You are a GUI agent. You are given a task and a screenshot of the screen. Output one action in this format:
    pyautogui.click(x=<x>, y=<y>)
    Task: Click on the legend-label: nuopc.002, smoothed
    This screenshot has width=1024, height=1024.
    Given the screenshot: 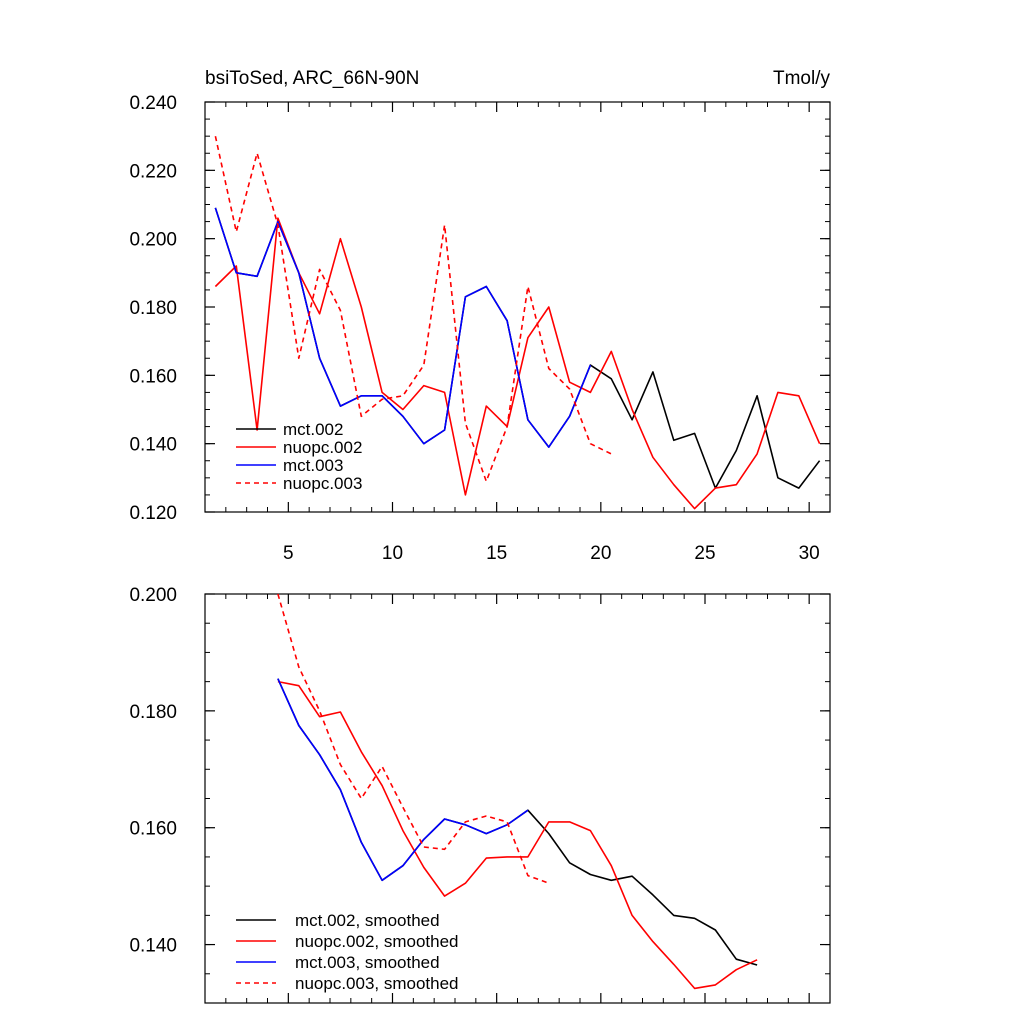 What is the action you would take?
    pyautogui.click(x=377, y=941)
    